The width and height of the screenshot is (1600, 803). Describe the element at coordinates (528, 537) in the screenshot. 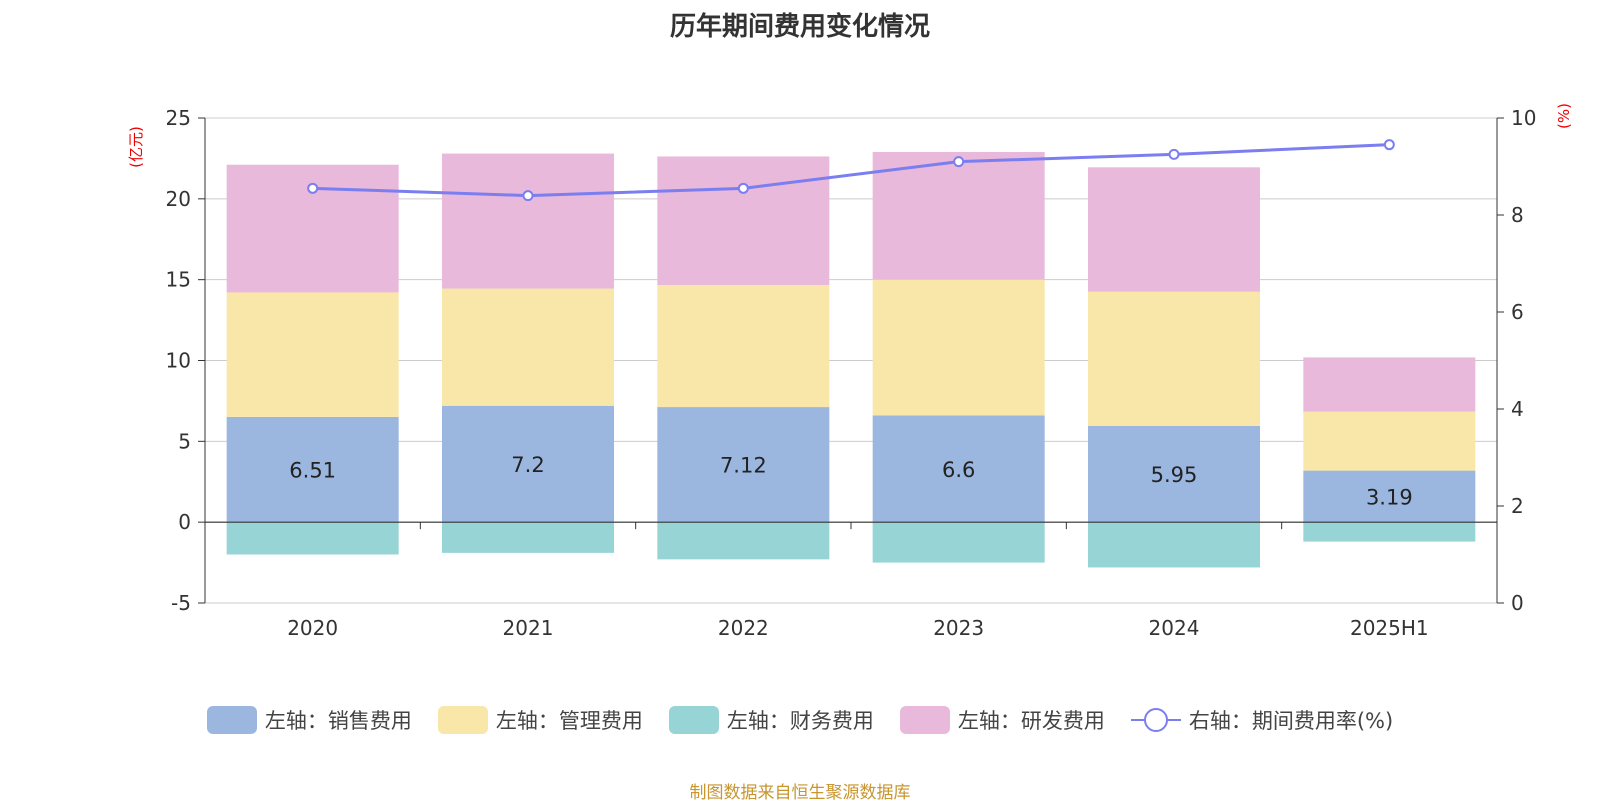

I see `bar-2021-财务费用` at that location.